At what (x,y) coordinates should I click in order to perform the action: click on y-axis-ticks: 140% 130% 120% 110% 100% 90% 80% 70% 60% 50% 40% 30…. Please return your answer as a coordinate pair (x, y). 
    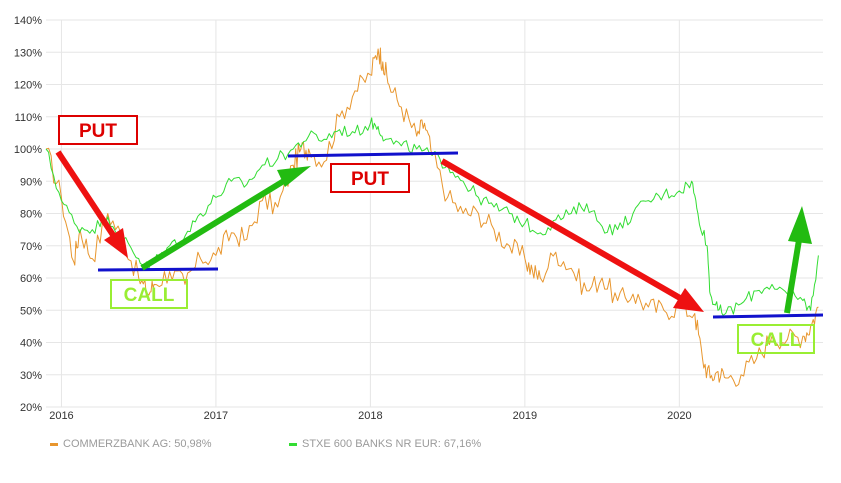
    Looking at the image, I should click on (28, 214).